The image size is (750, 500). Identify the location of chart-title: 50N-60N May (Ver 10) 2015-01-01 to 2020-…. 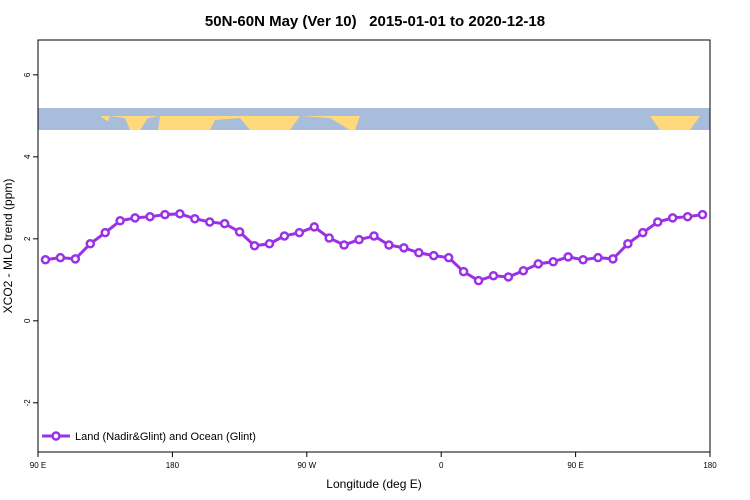
(375, 21).